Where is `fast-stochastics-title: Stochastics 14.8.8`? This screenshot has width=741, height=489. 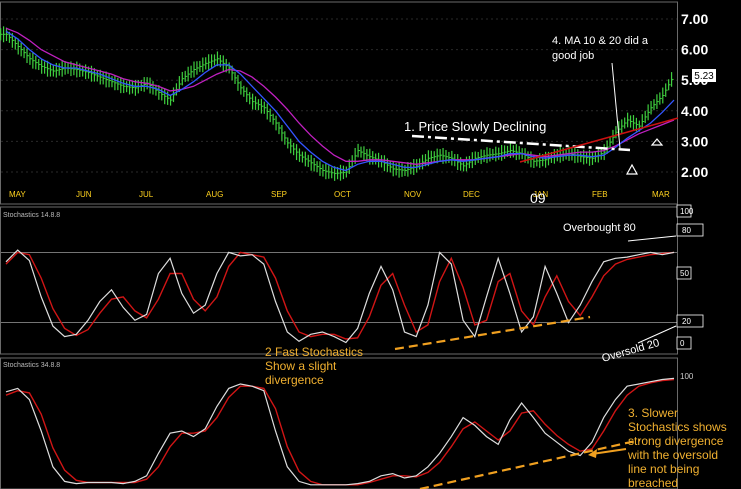 fast-stochastics-title: Stochastics 14.8.8 is located at coordinates (31, 215).